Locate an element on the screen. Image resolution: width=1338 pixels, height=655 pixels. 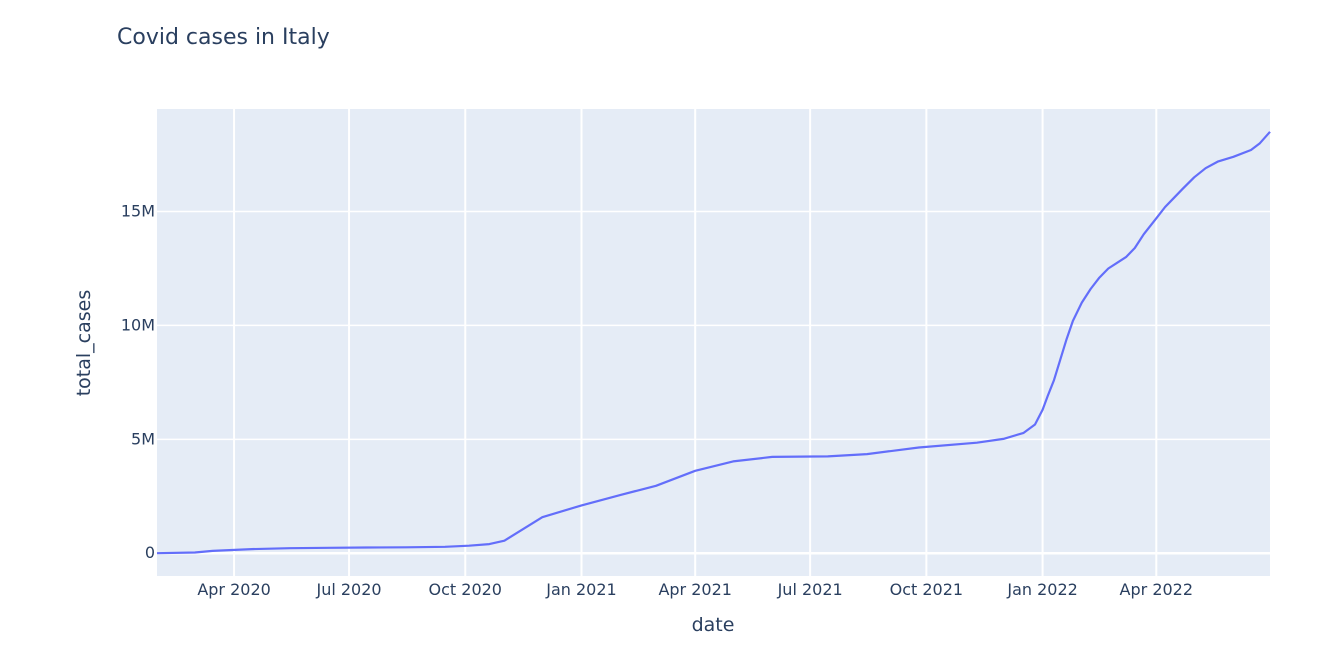
x-tick-label: Apr 2020 is located at coordinates (233, 589).